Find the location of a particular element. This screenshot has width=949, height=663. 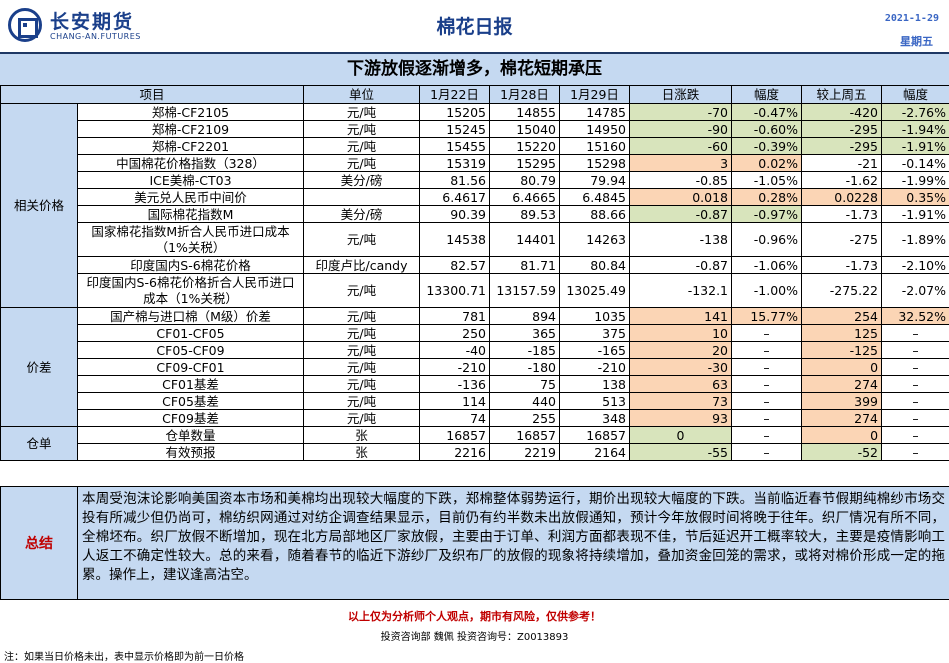

row-value-date2: 6.4665 is located at coordinates (525, 197).